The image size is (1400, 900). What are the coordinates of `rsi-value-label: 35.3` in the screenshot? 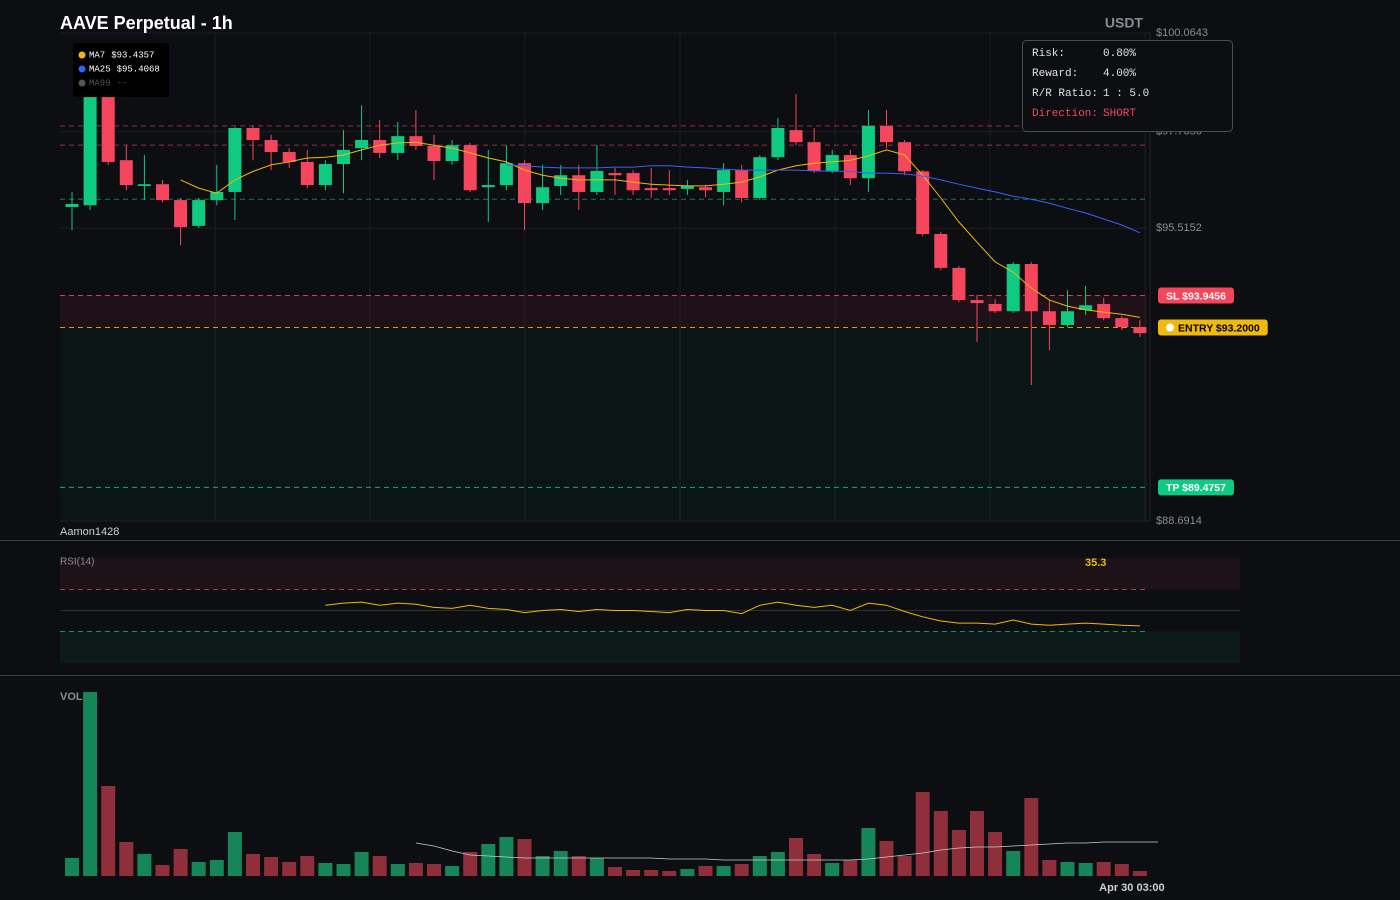 It's located at (1095, 563).